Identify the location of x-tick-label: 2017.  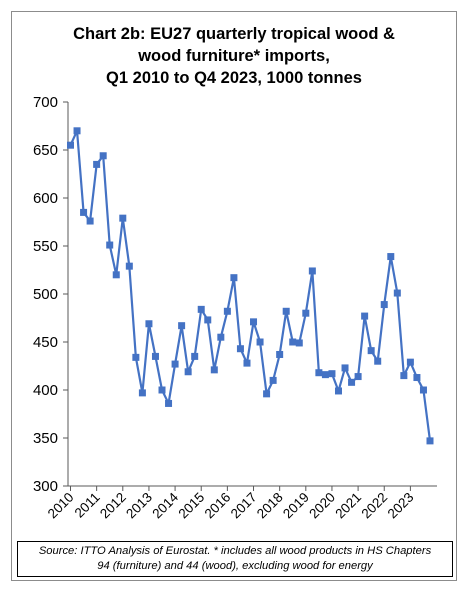
(244, 506).